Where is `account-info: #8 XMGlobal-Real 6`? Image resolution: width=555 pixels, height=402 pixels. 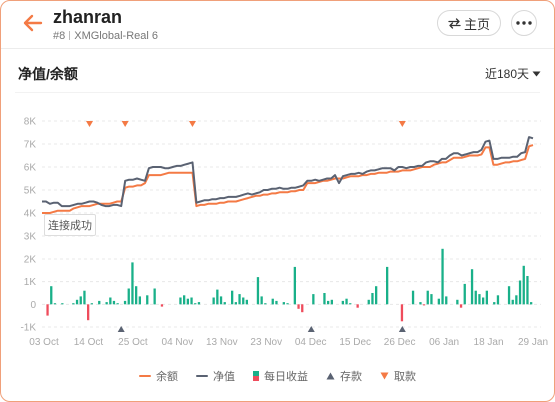
account-info: #8 XMGlobal-Real 6 is located at coordinates (105, 36).